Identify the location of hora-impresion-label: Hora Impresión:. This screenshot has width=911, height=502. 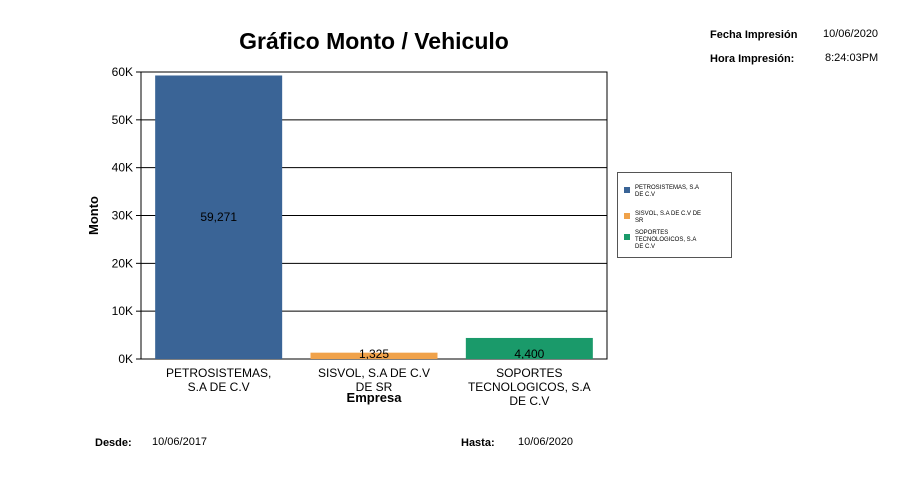
(752, 59).